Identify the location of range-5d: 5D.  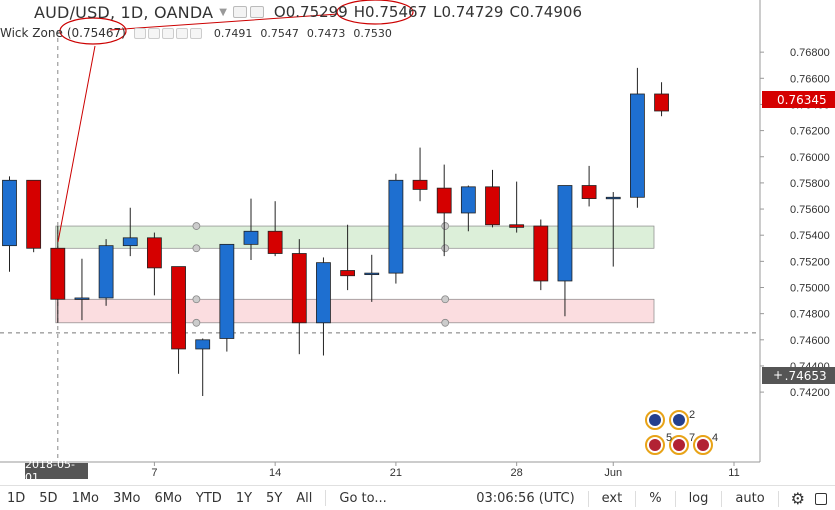
(48, 498).